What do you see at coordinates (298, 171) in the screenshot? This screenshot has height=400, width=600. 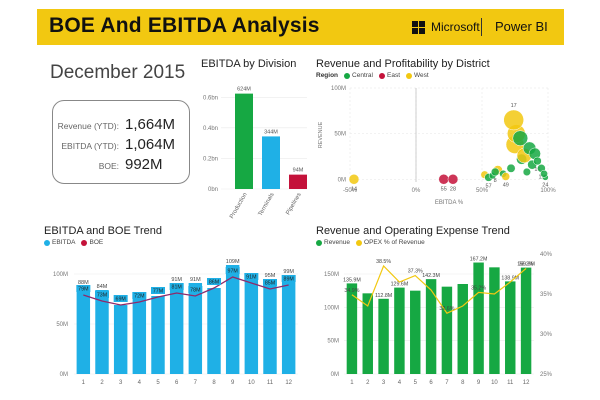 I see `data-label: 94M` at bounding box center [298, 171].